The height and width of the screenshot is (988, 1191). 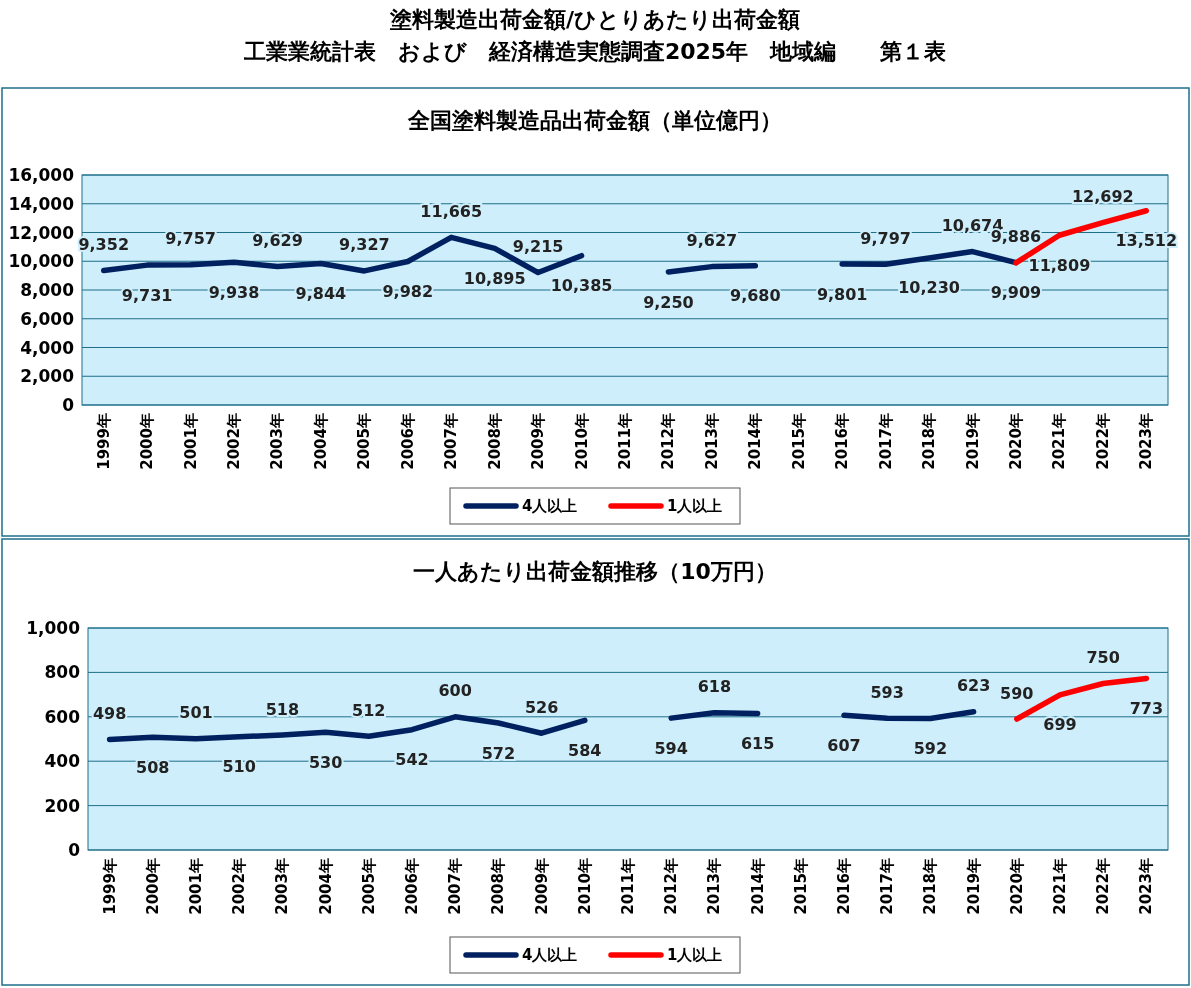 What do you see at coordinates (1103, 657) in the screenshot?
I see `data-label: 750` at bounding box center [1103, 657].